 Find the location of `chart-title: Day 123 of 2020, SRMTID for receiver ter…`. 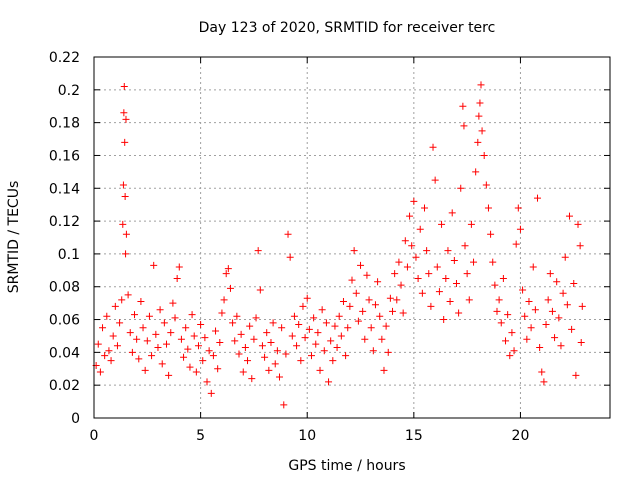

chart-title: Day 123 of 2020, SRMTID for receiver ter… is located at coordinates (347, 28).